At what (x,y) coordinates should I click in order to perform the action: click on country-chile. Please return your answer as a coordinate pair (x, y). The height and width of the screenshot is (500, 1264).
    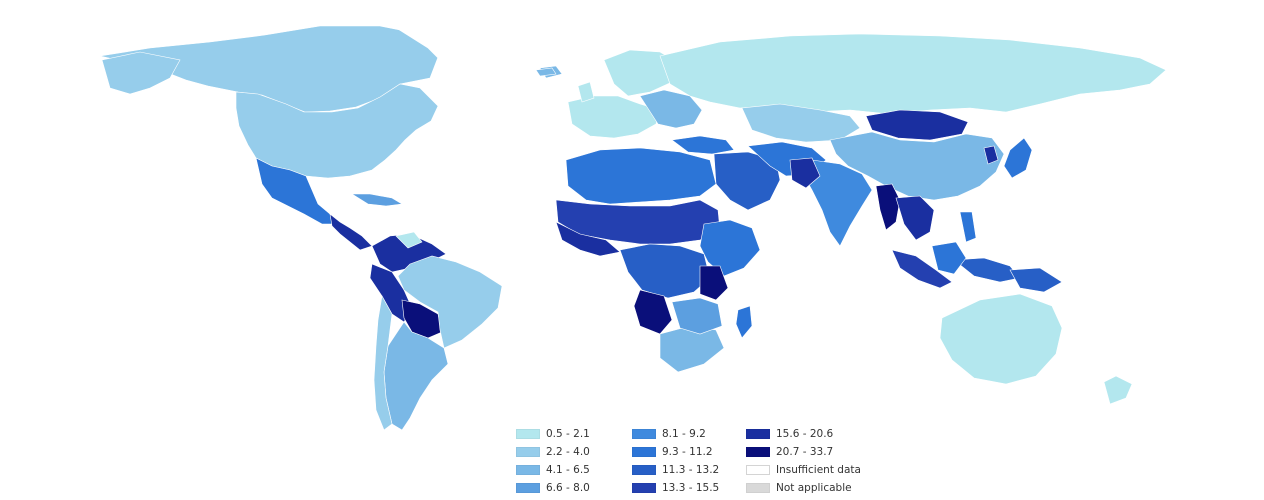
    Looking at the image, I should click on (383, 363).